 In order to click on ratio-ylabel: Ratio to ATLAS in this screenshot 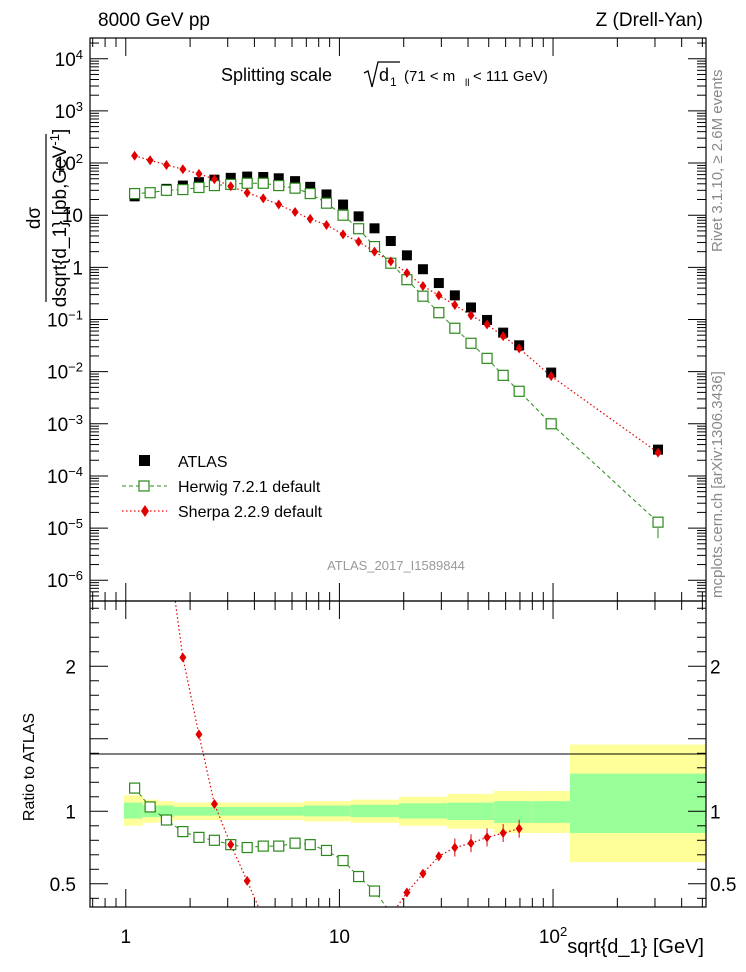, I will do `click(29, 767)`.